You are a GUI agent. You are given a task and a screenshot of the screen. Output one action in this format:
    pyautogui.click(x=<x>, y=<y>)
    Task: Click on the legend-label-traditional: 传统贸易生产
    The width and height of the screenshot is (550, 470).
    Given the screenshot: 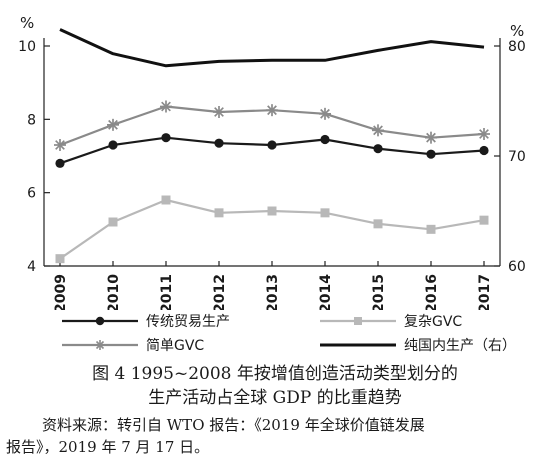 What is the action you would take?
    pyautogui.click(x=188, y=322)
    